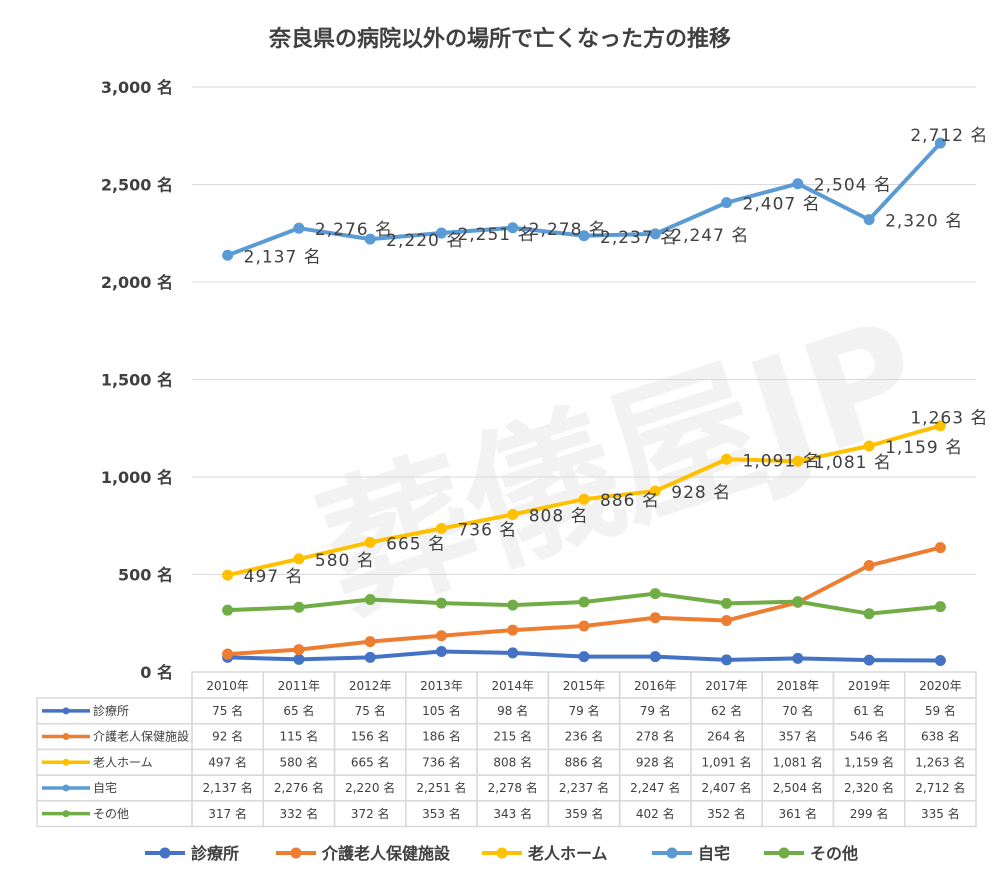  What do you see at coordinates (499, 39) in the screenshot?
I see `chart-title: 奈良県の病院以外の場所で亡くなった方の推移` at bounding box center [499, 39].